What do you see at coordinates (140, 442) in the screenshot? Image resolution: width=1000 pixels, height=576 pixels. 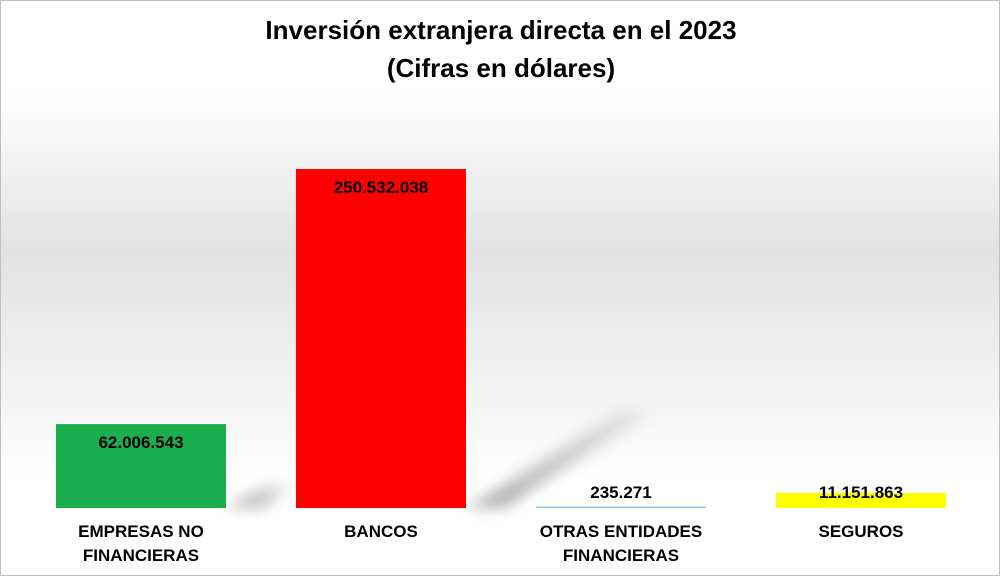 I see `value-label: 62.006.543` at bounding box center [140, 442].